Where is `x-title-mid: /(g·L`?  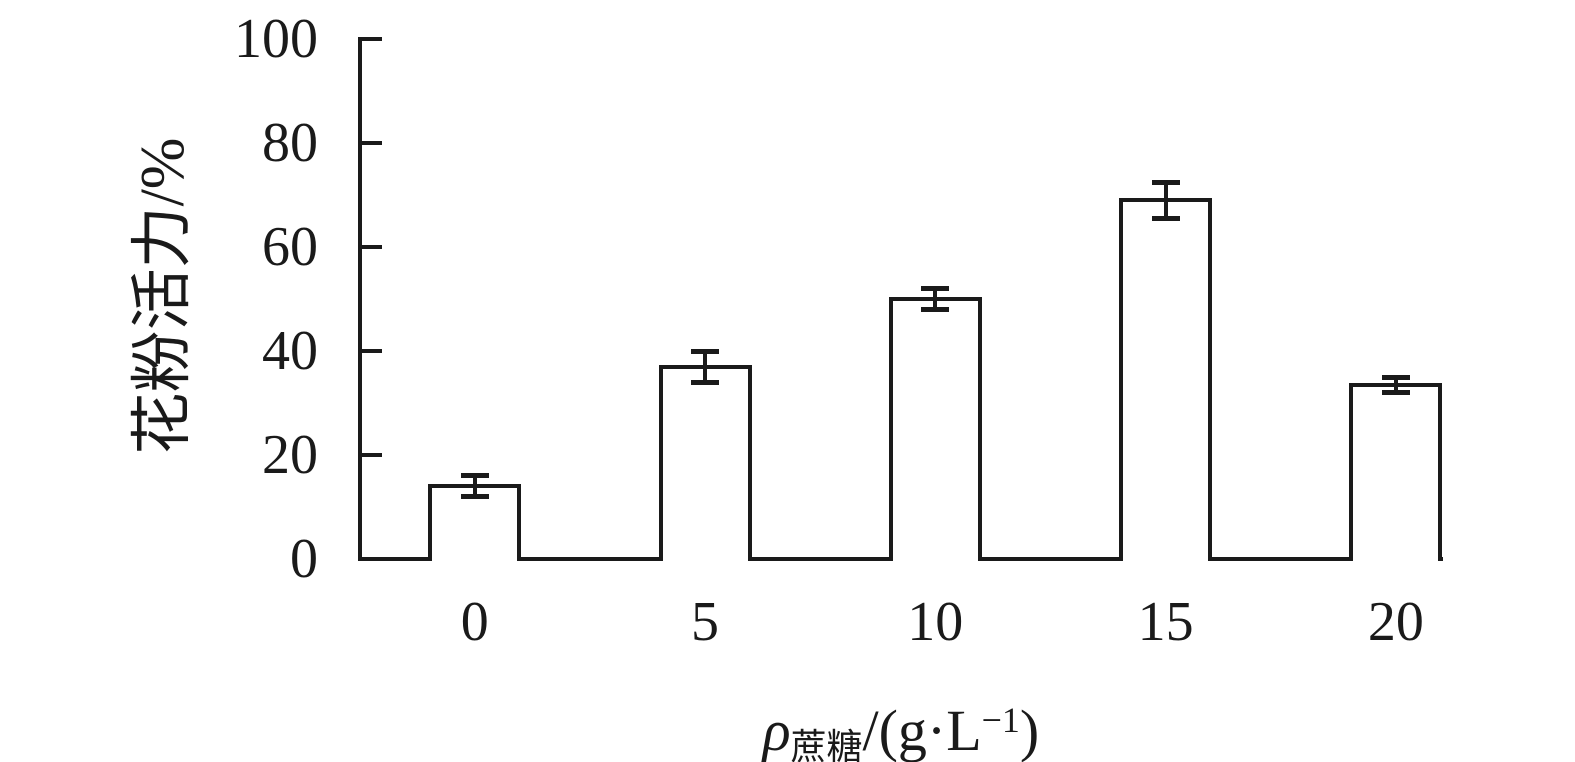 x-title-mid: /(g·L is located at coordinates (922, 729).